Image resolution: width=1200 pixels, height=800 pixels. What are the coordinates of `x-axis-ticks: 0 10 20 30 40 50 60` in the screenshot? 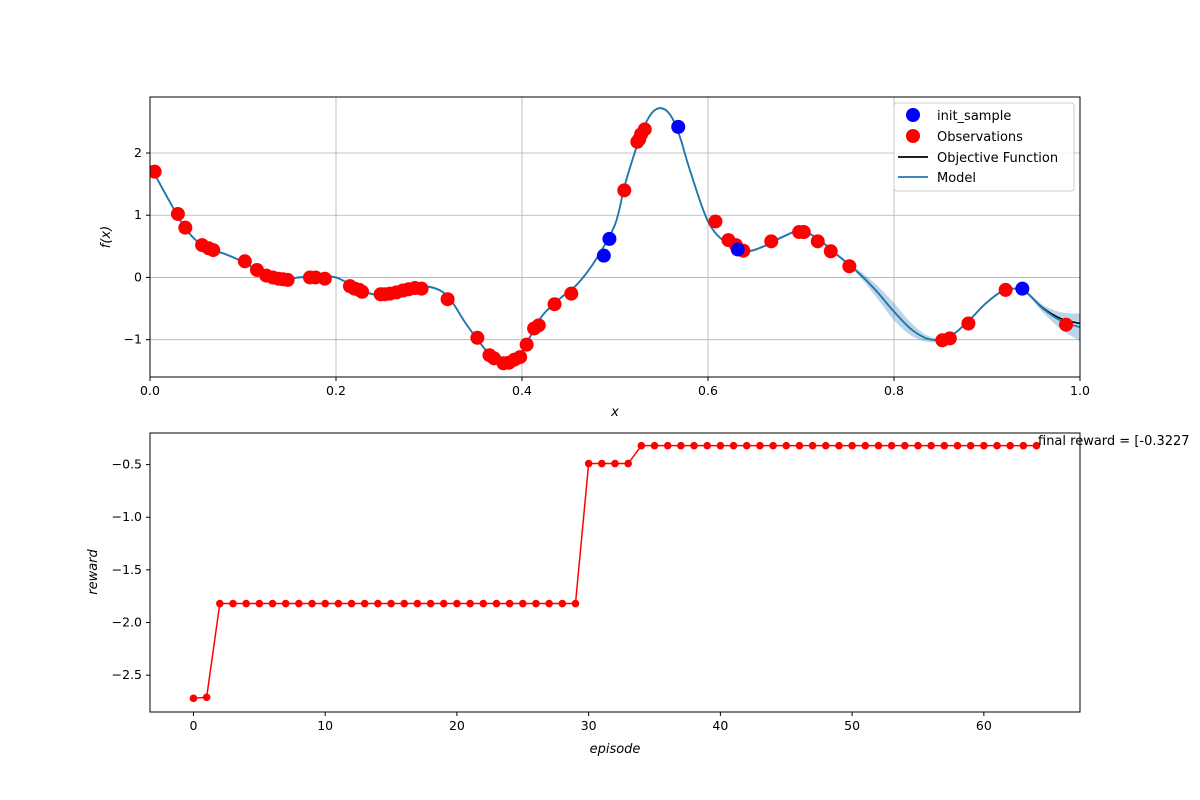 It's located at (590, 722).